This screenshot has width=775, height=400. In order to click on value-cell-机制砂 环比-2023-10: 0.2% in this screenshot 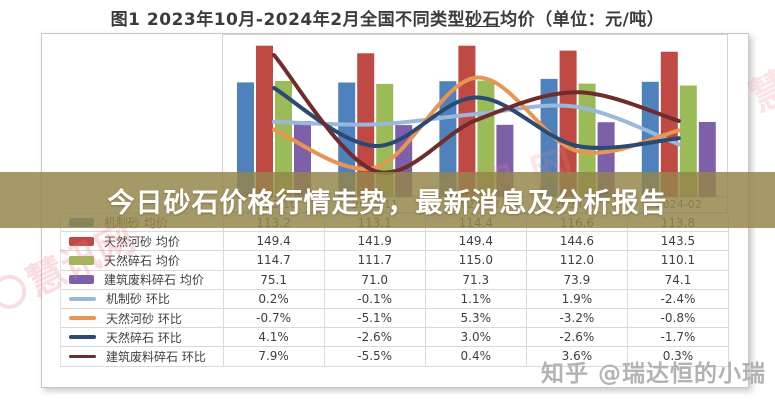, I will do `click(273, 298)`.